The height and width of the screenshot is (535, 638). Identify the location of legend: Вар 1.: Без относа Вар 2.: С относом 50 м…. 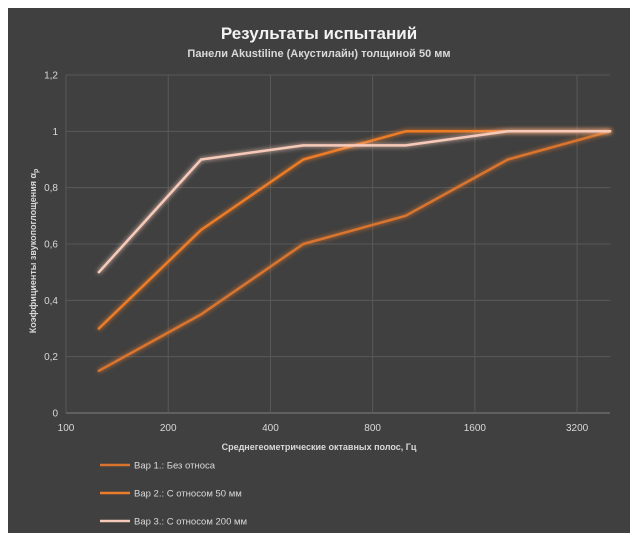
(173, 494).